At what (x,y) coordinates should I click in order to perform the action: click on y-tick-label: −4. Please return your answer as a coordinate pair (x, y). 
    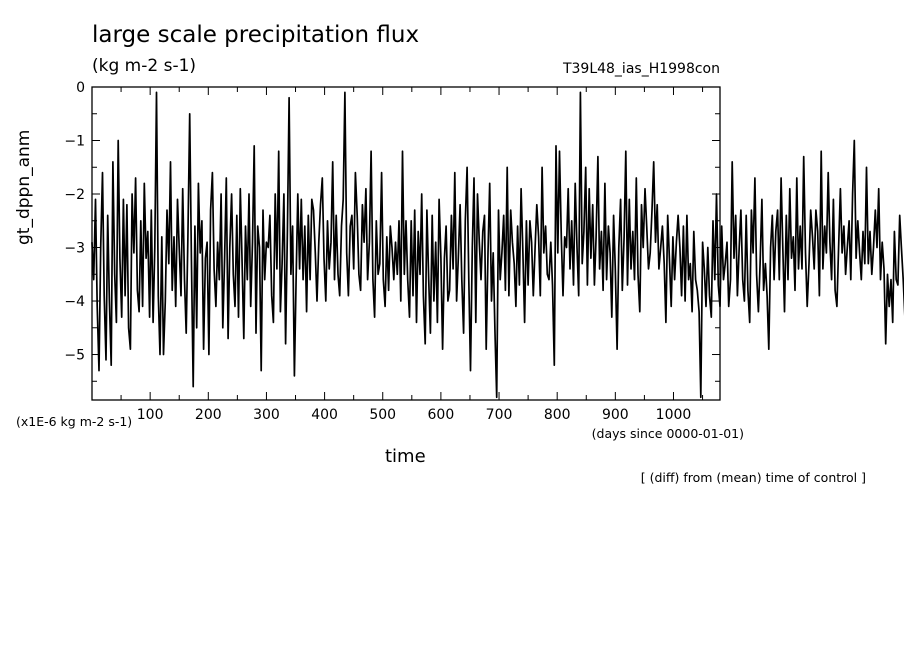
    Looking at the image, I should click on (74, 302).